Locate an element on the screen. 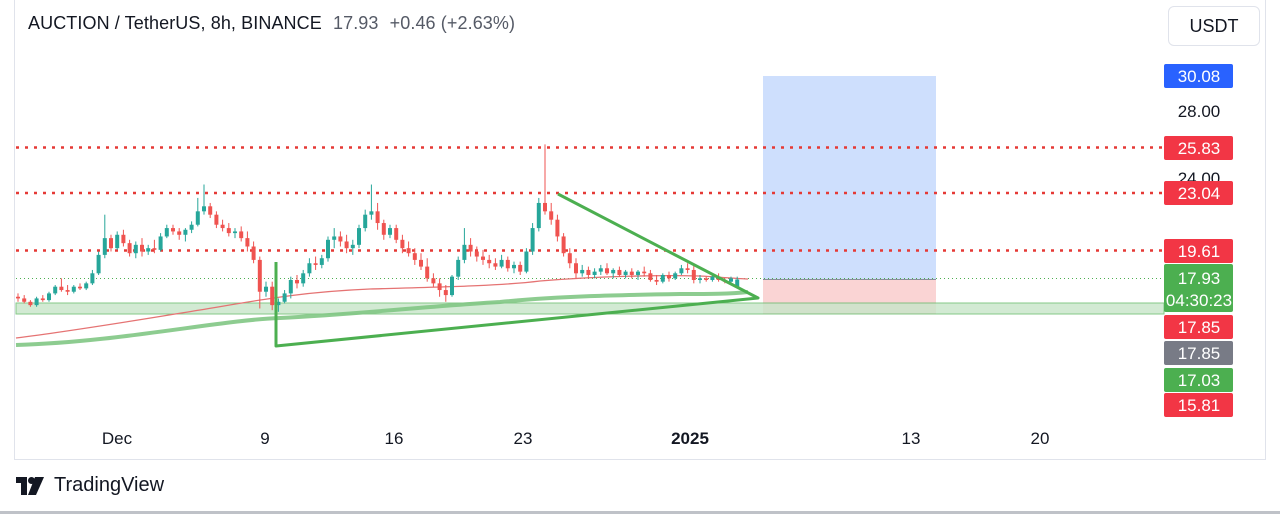  price-label-value: 30.08 is located at coordinates (1199, 76).